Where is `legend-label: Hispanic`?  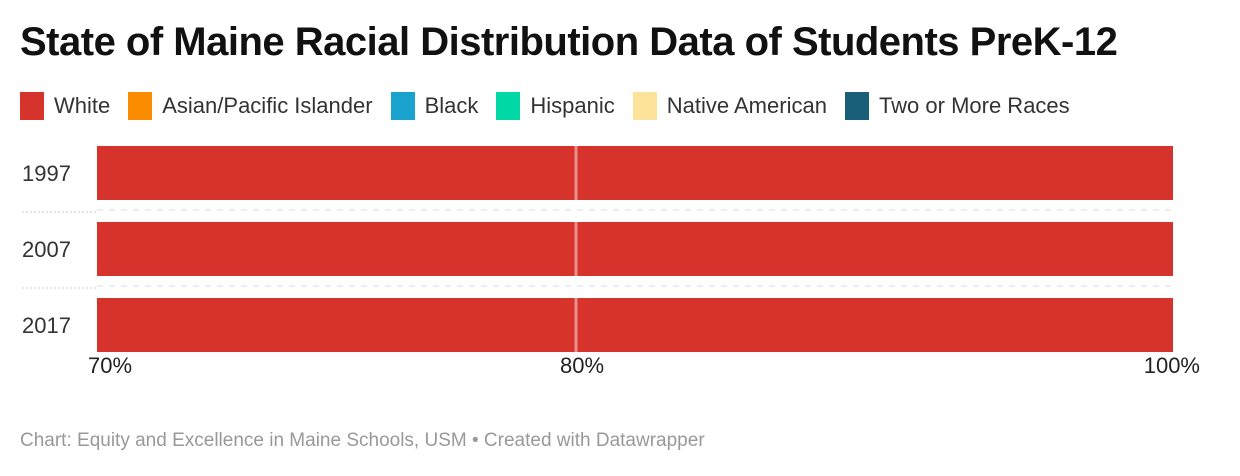 legend-label: Hispanic is located at coordinates (572, 105).